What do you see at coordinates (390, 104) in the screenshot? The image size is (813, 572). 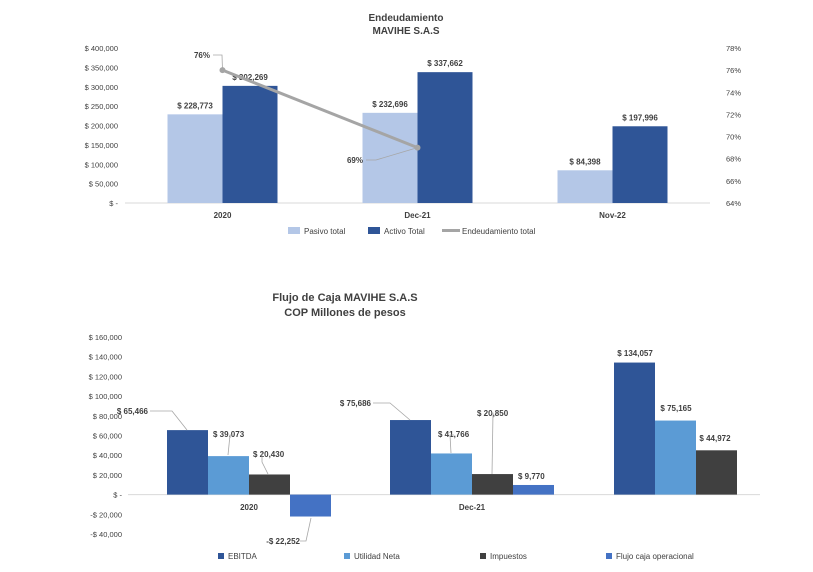 I see `chart1-data-label: $ 232,696` at bounding box center [390, 104].